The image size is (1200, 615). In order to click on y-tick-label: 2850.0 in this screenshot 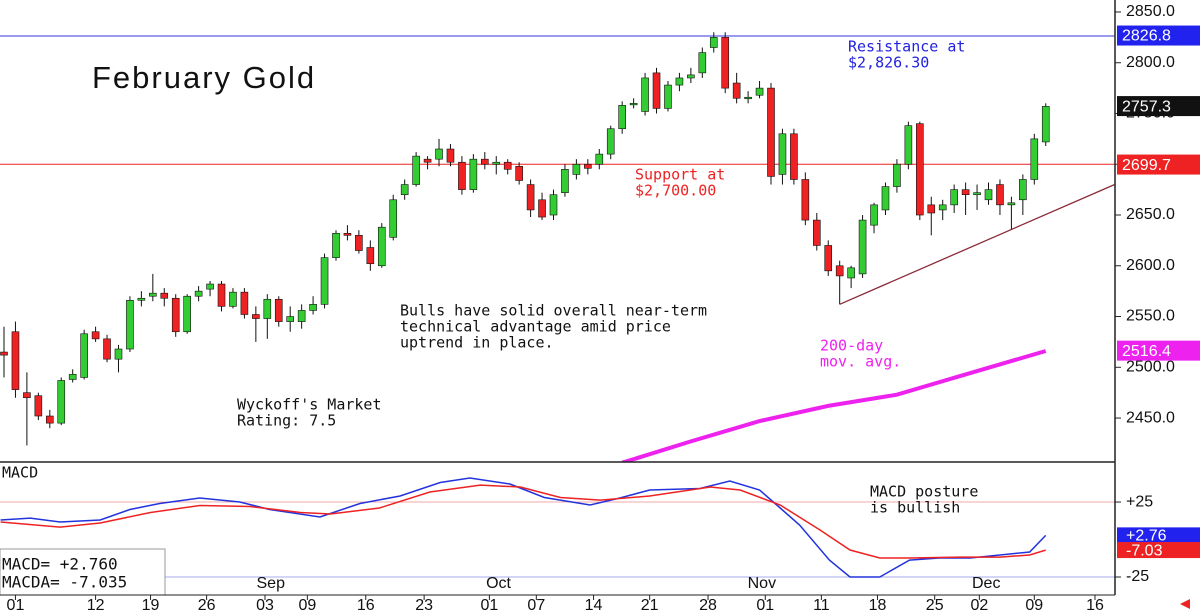, I will do `click(1150, 11)`.